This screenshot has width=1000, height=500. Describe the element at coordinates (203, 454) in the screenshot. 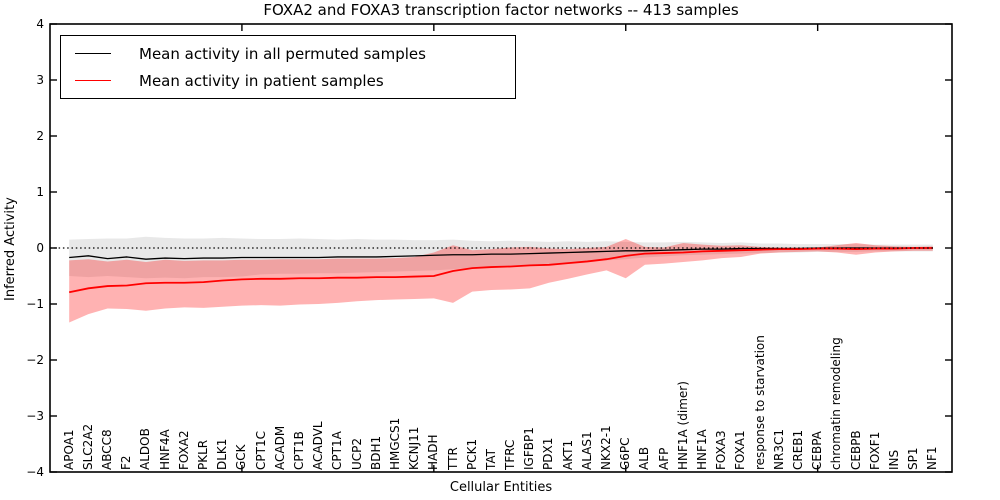

I see `x-tick-label: PKLR` at that location.